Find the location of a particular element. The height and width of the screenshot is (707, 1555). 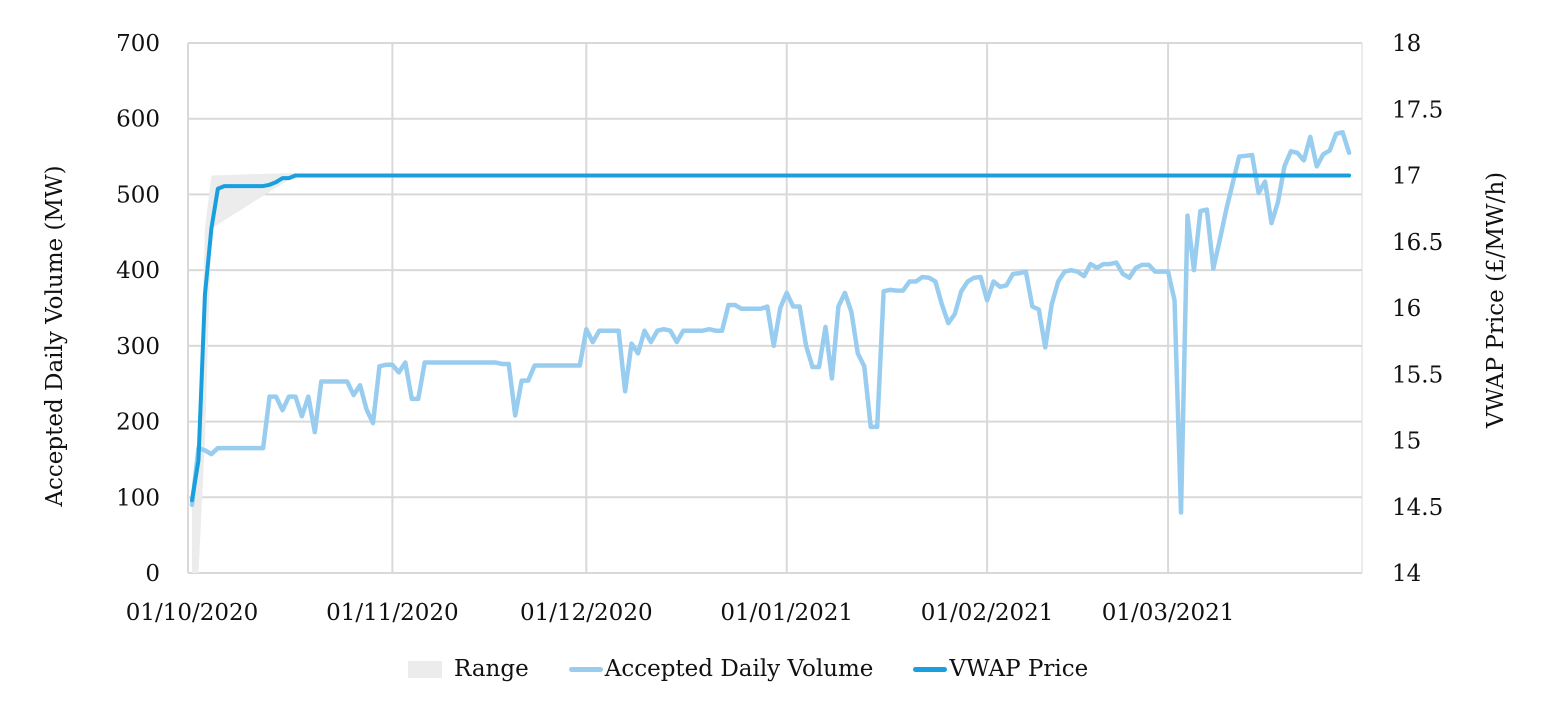

legend: Range Accepted Daily Volume VWAP Price is located at coordinates (768, 669).